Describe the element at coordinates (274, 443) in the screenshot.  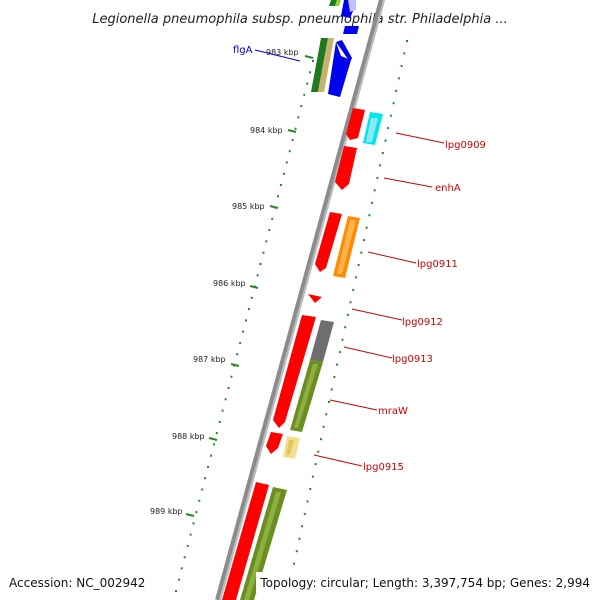
I see `feature-lpg0915-red` at that location.